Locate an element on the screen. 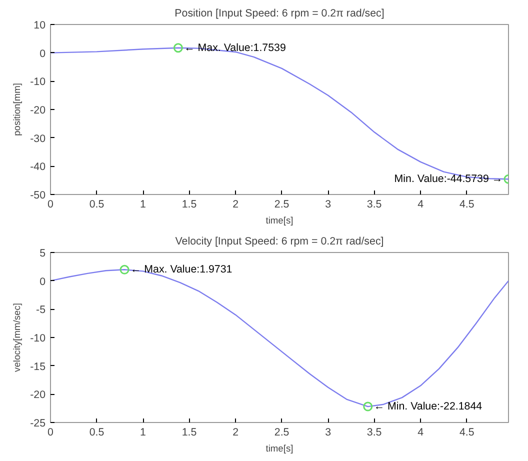  annotation: Min. Value:-44.5739 → is located at coordinates (448, 179).